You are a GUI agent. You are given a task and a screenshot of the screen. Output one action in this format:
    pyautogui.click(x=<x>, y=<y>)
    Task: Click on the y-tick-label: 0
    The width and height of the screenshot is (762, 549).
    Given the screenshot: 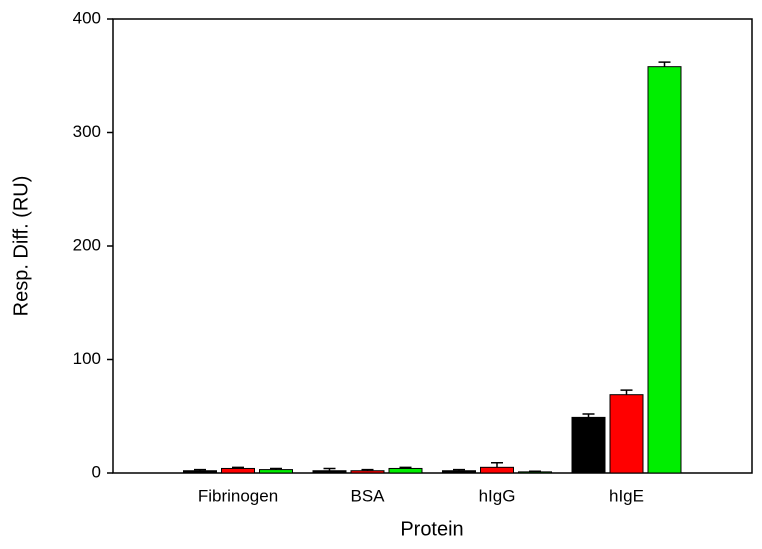 What is the action you would take?
    pyautogui.click(x=96, y=471)
    